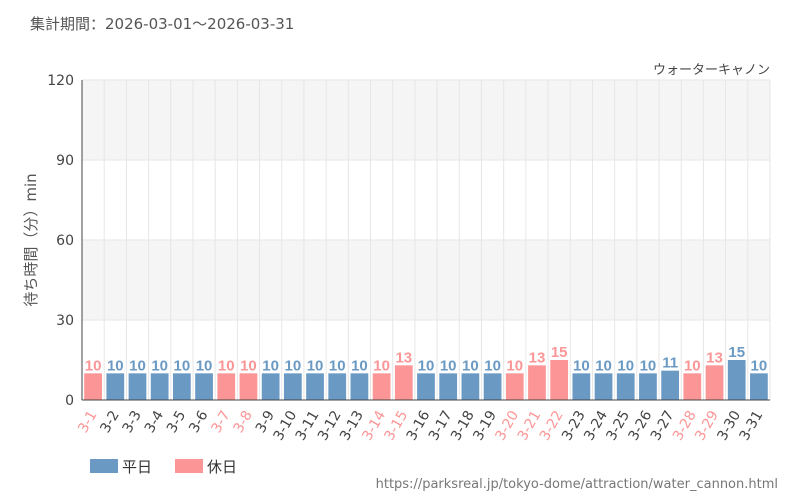 The height and width of the screenshot is (500, 800). Describe the element at coordinates (87, 422) in the screenshot. I see `x-tick-label: 3-1` at that location.